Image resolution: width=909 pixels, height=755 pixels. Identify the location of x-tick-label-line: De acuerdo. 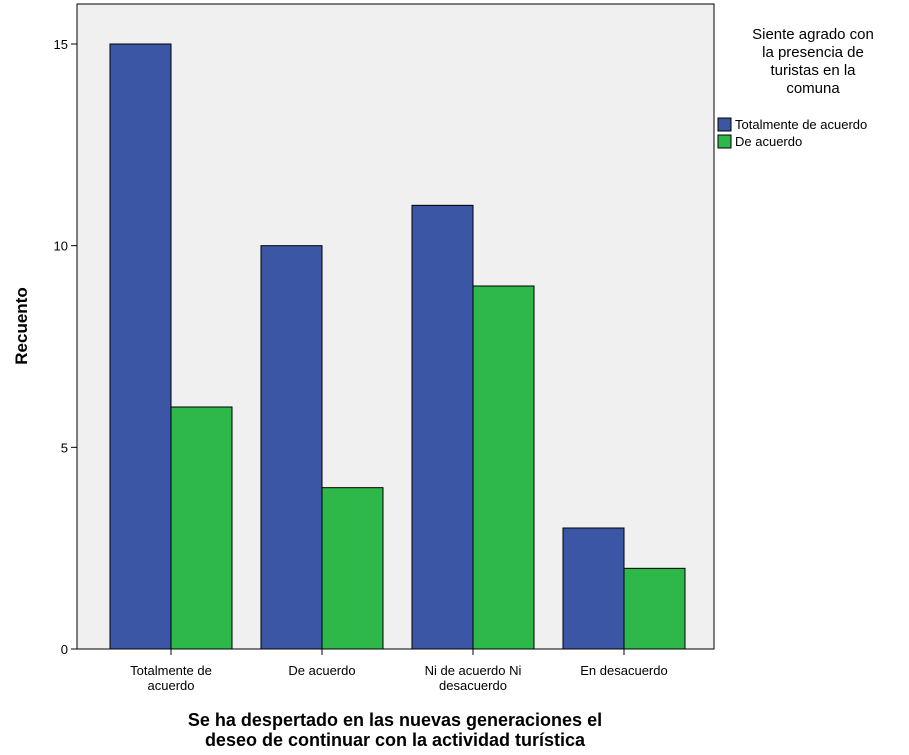
(321, 670).